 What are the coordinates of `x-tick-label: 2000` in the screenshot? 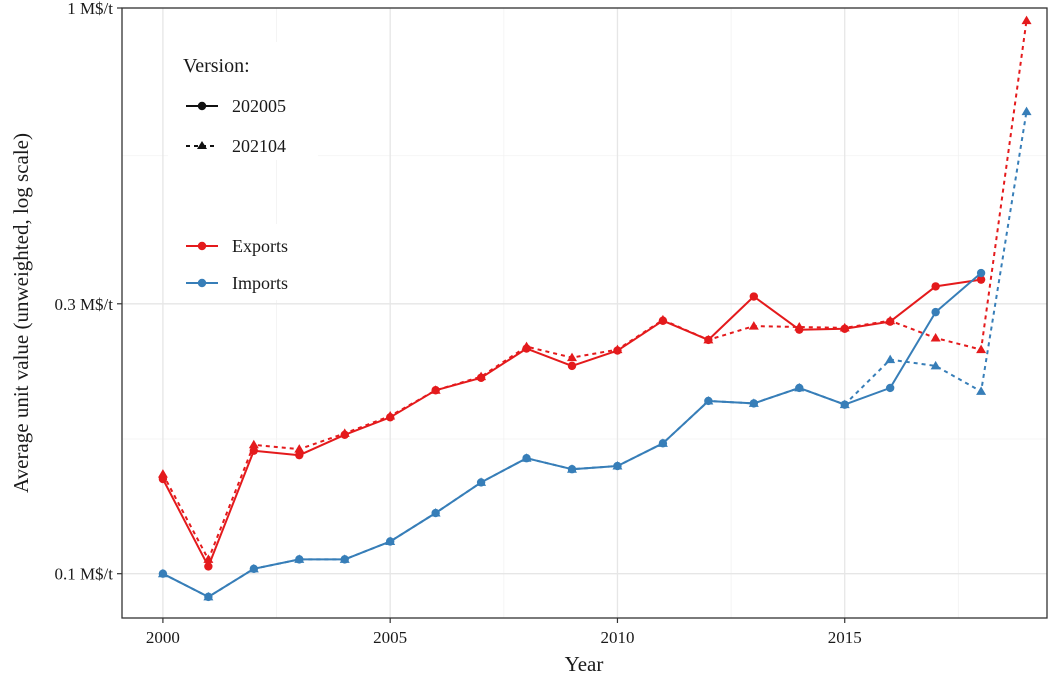 It's located at (163, 637).